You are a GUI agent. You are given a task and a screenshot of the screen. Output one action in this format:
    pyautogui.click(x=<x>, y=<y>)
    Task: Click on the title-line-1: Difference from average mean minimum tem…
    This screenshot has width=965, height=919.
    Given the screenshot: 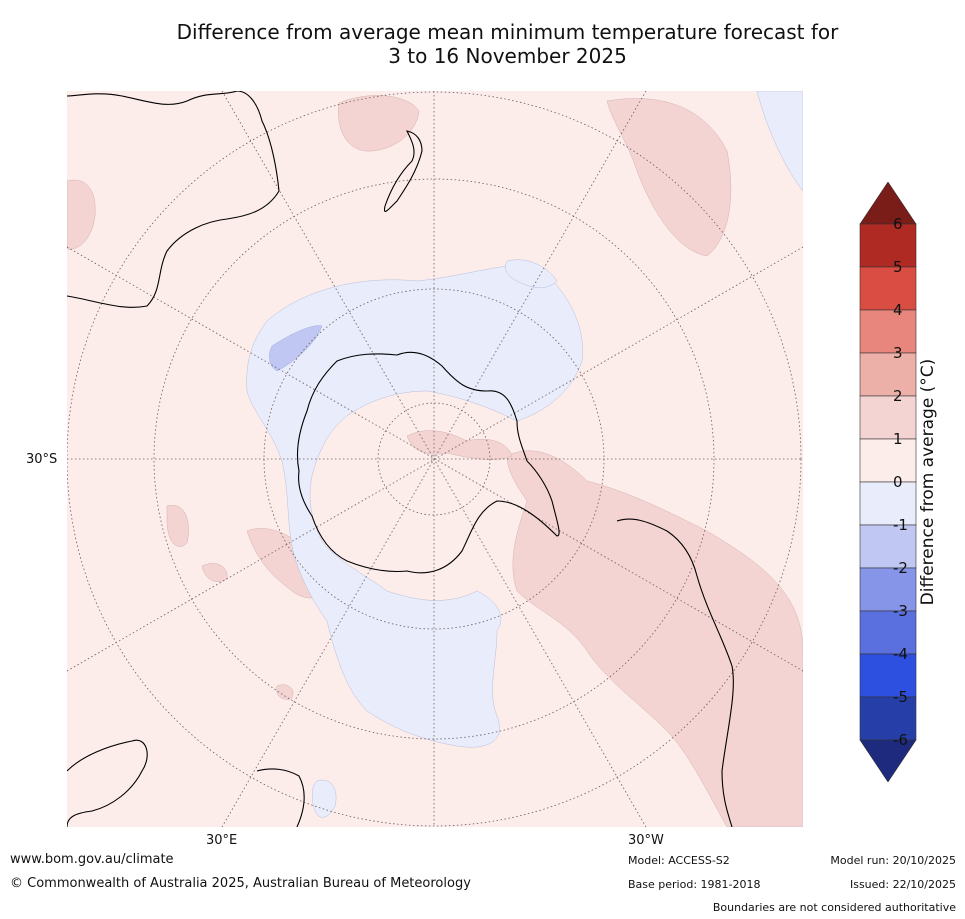 What is the action you would take?
    pyautogui.click(x=507, y=32)
    